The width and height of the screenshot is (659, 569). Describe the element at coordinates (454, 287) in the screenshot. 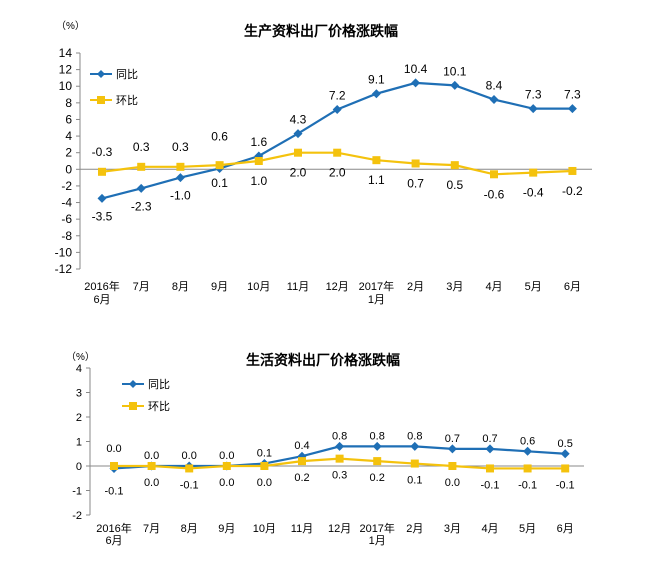

I see `x-tick-label: 3月` at that location.